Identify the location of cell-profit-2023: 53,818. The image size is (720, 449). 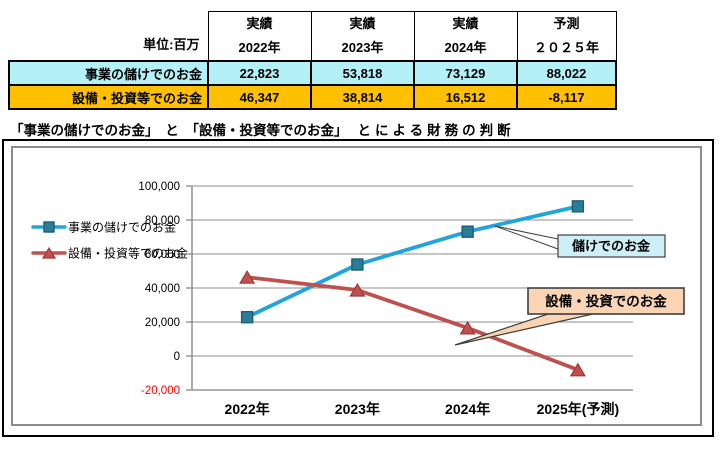
(362, 73).